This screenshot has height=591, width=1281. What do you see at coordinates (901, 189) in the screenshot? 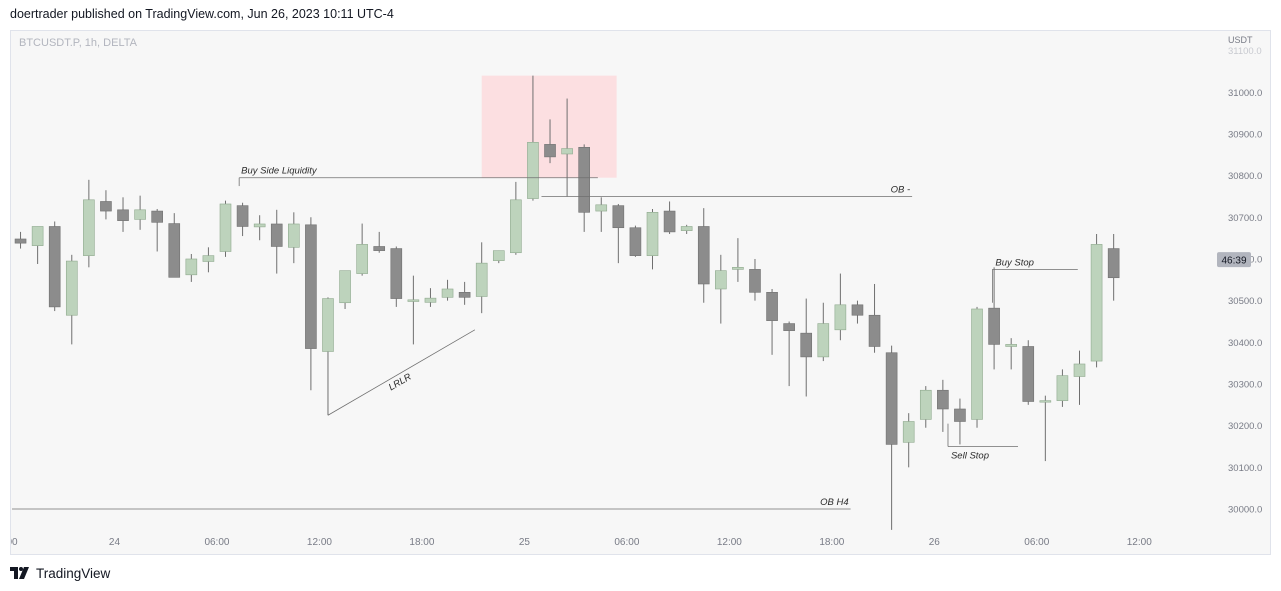
I see `ob-minus-label: OB -` at bounding box center [901, 189].